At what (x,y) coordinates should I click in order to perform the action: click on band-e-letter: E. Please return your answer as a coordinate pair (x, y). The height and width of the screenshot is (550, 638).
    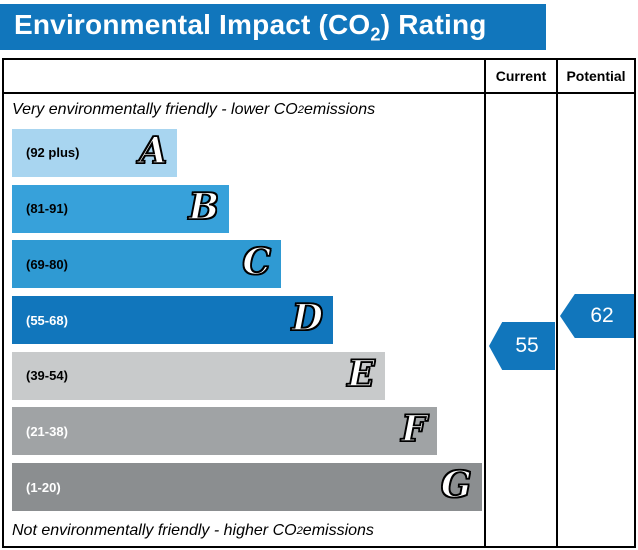
    Looking at the image, I should click on (361, 373).